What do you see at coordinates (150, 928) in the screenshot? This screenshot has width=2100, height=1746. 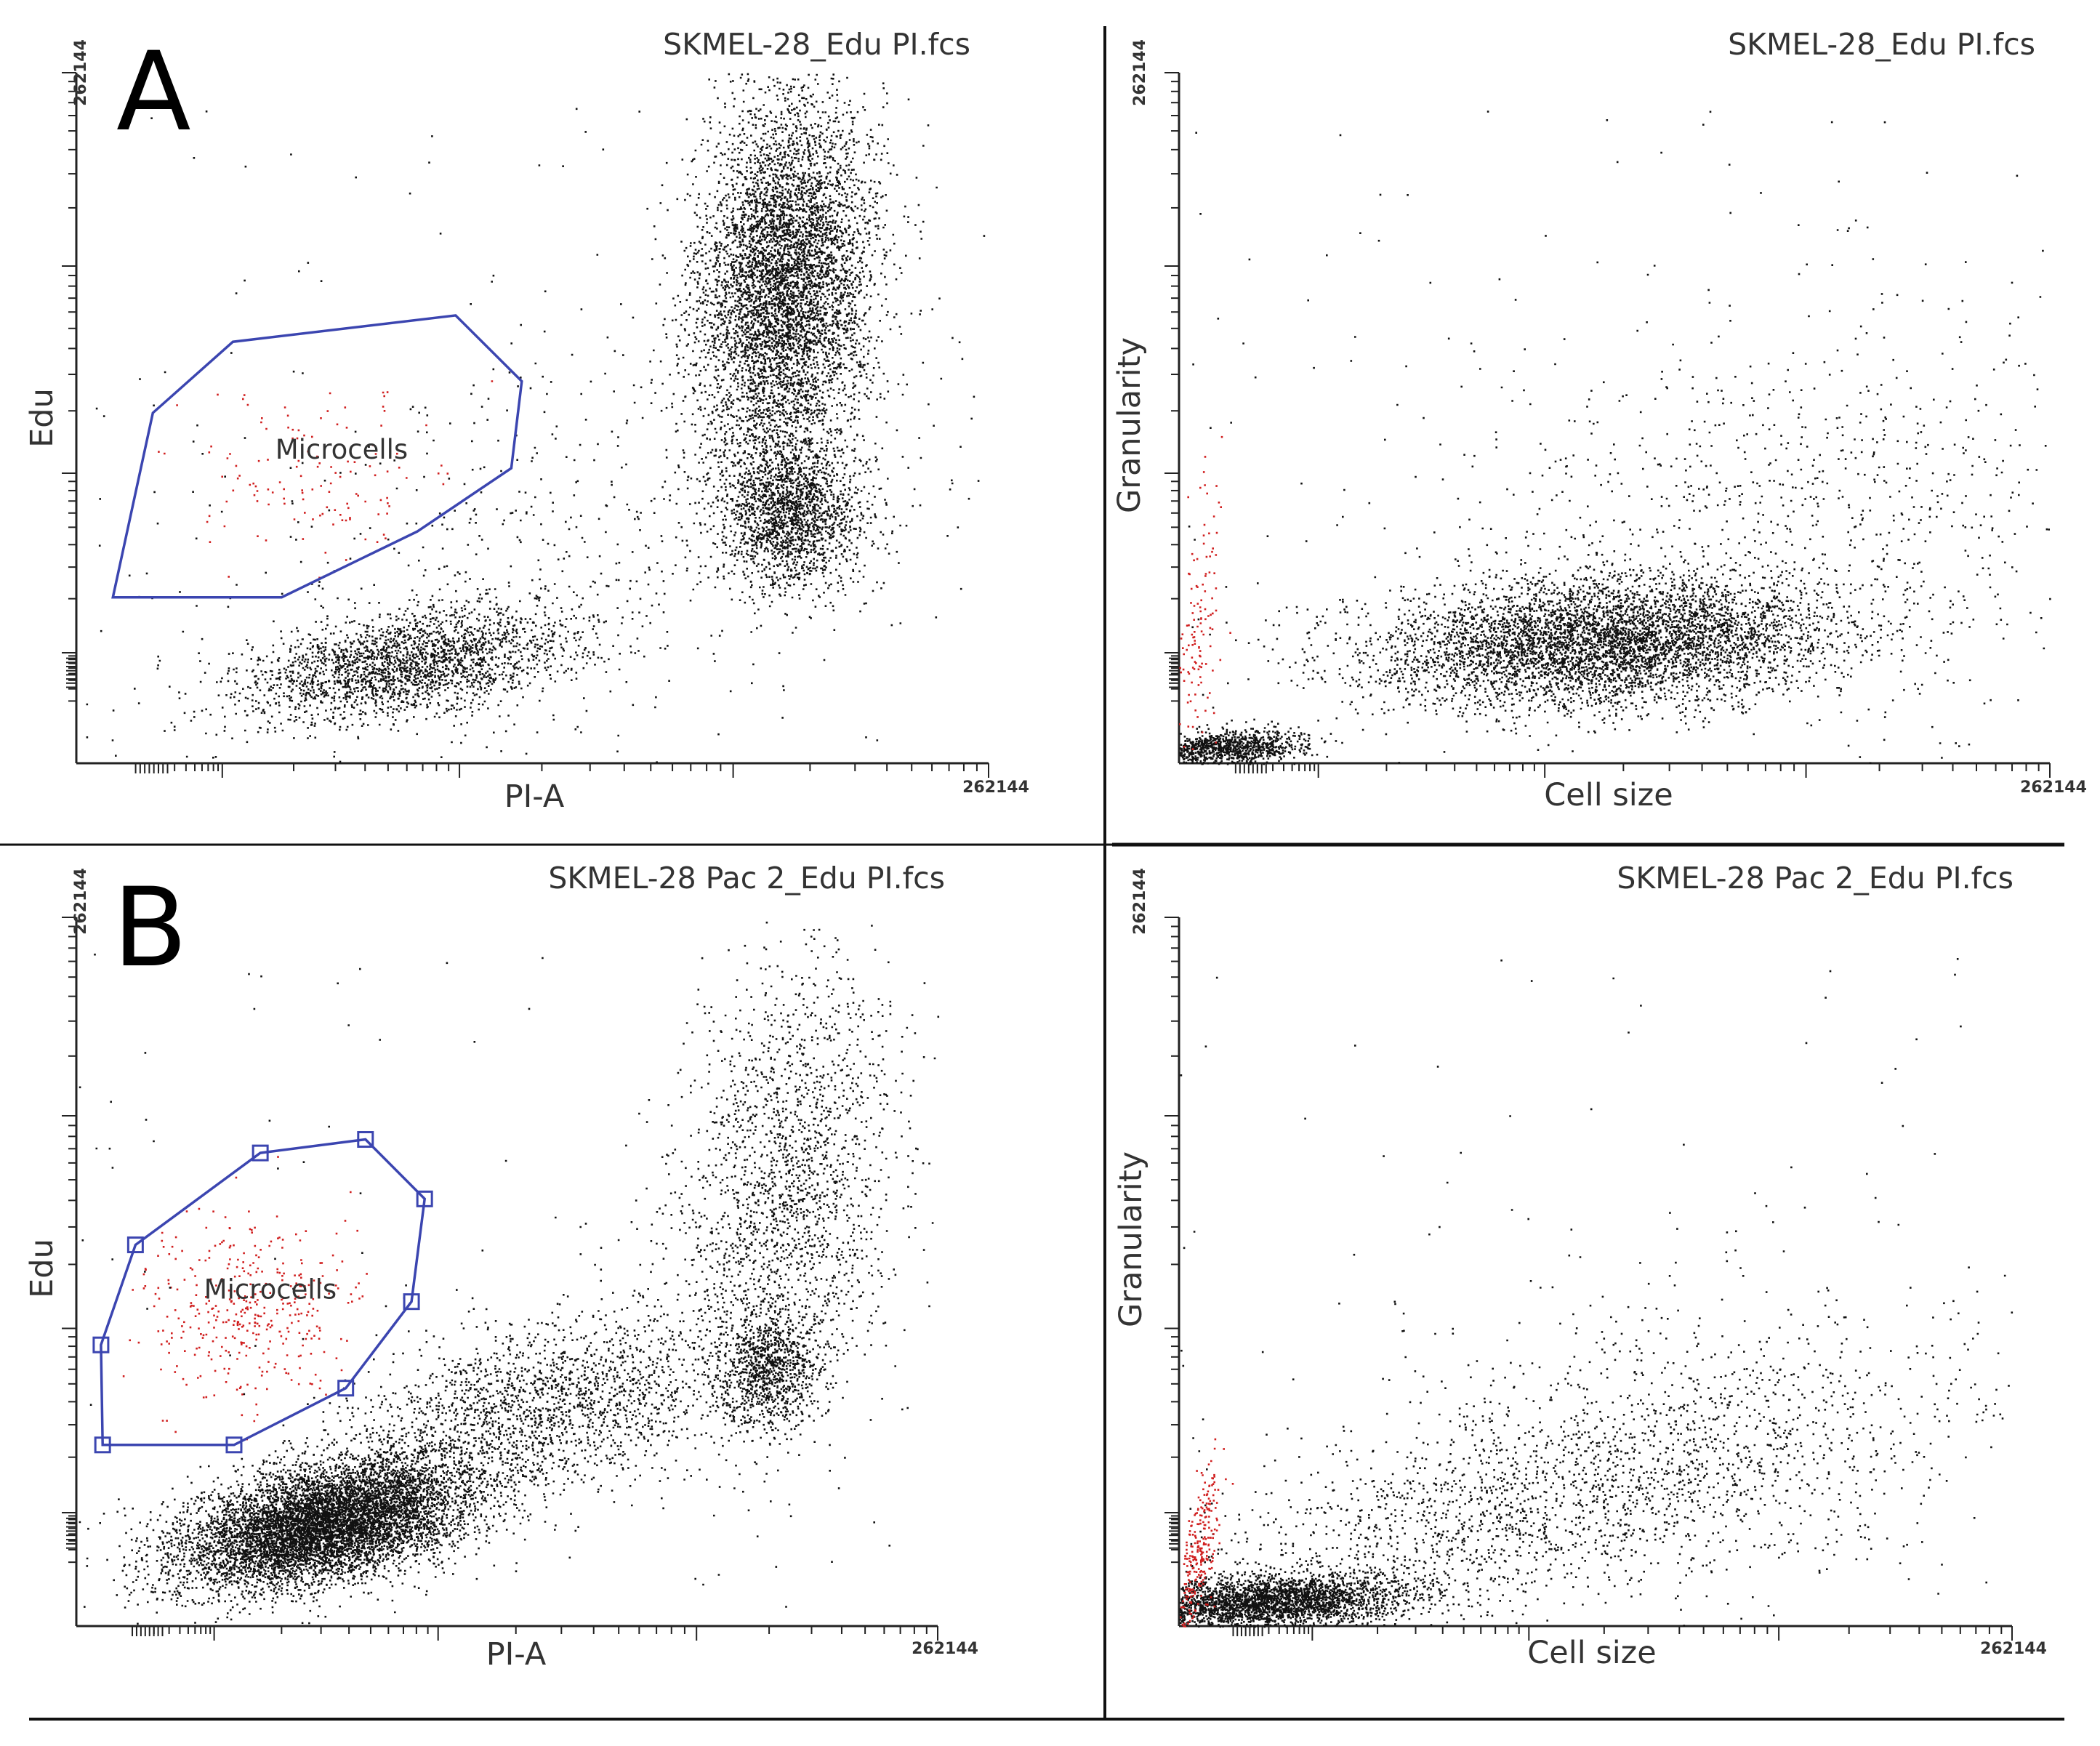 I see `panel-letter-b: B` at bounding box center [150, 928].